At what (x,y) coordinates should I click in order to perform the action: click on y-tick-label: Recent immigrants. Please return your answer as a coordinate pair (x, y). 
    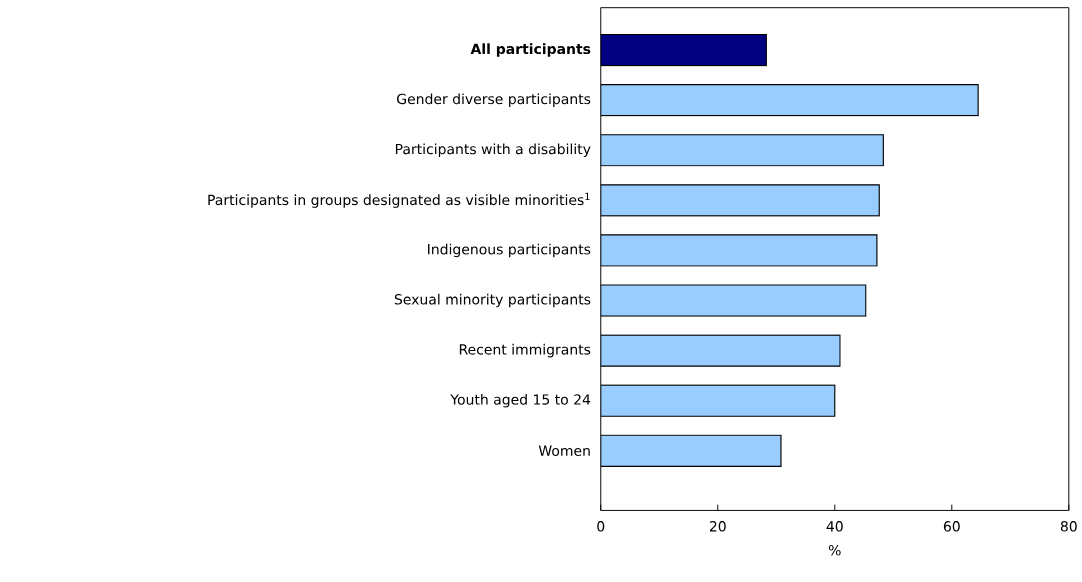
    Looking at the image, I should click on (525, 351).